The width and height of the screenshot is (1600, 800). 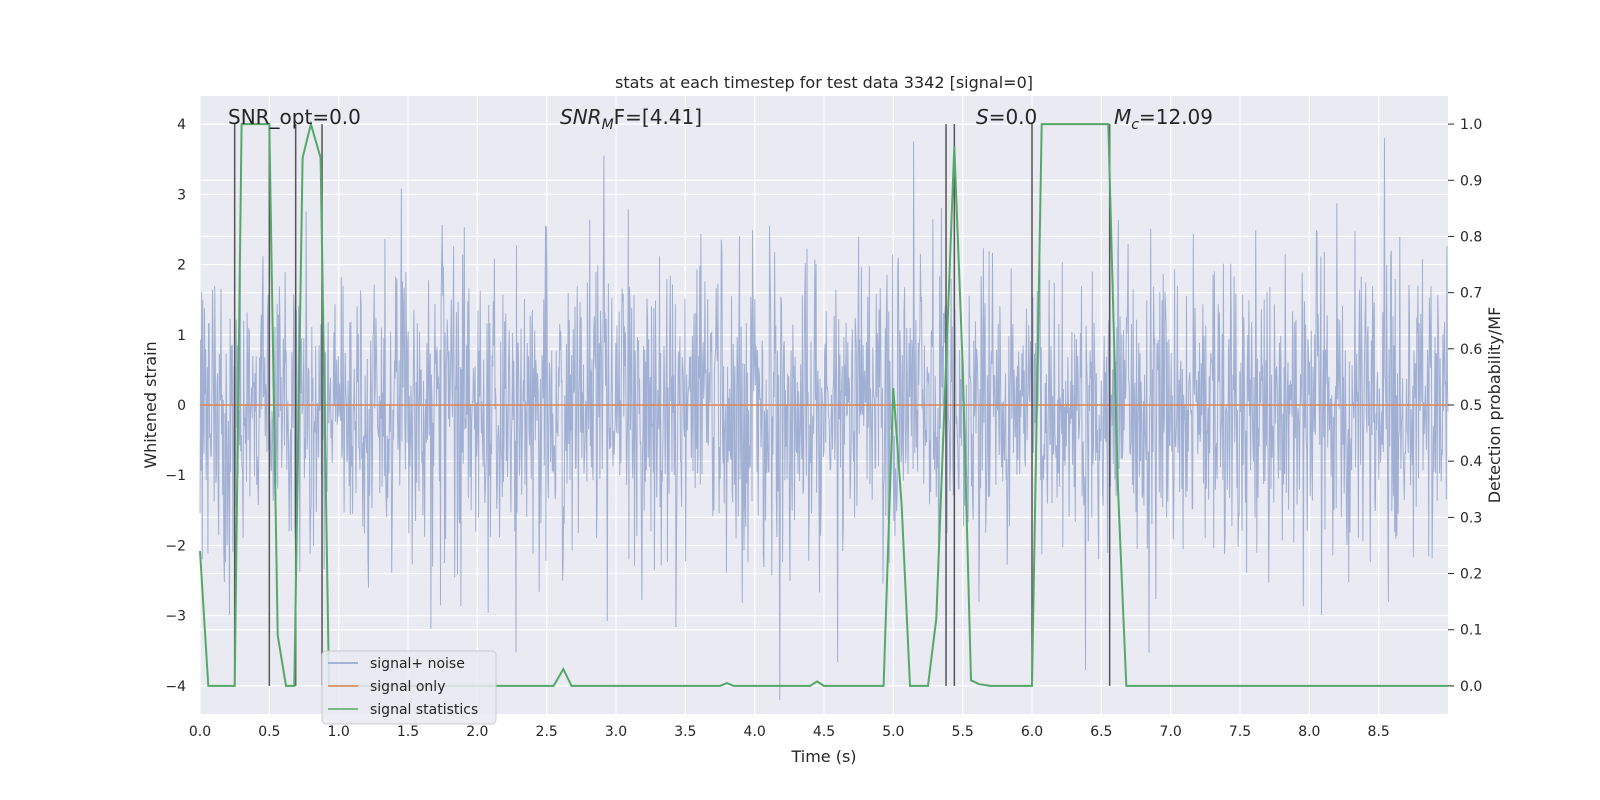 I want to click on x-tick-label: 2.5, so click(x=547, y=732).